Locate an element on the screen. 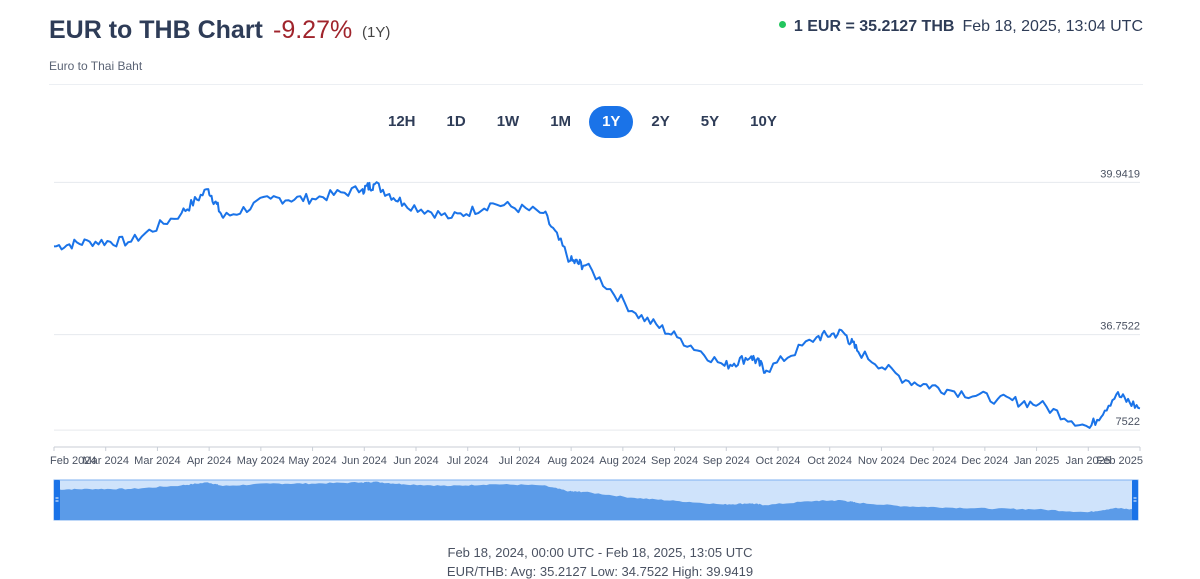 This screenshot has height=579, width=1200. live-status-icon is located at coordinates (782, 25).